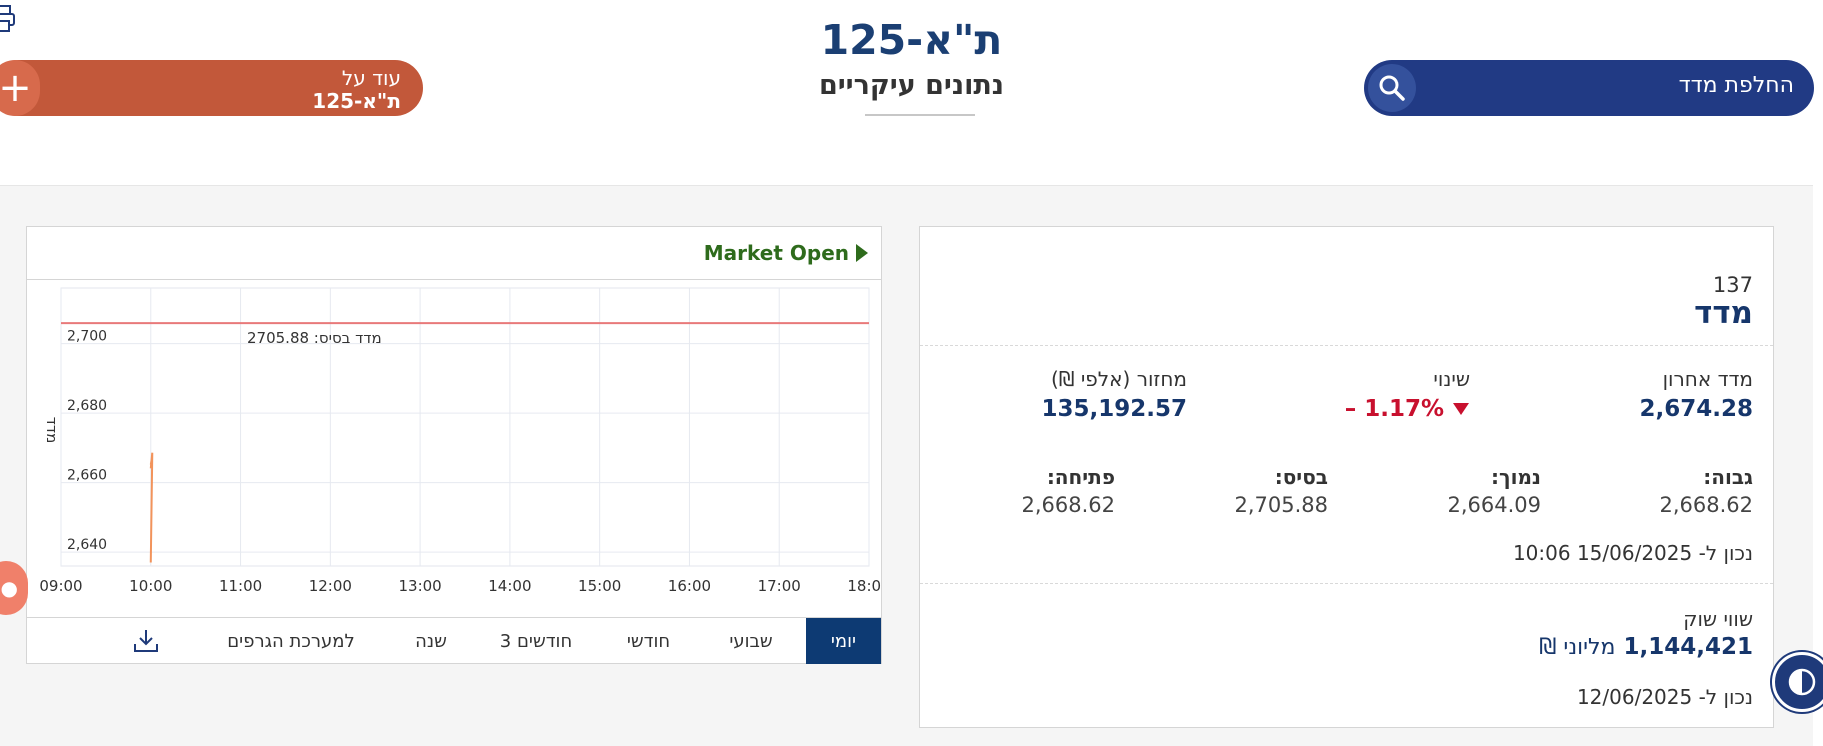  What do you see at coordinates (509, 586) in the screenshot?
I see `x-tick-label: 14:00` at bounding box center [509, 586].